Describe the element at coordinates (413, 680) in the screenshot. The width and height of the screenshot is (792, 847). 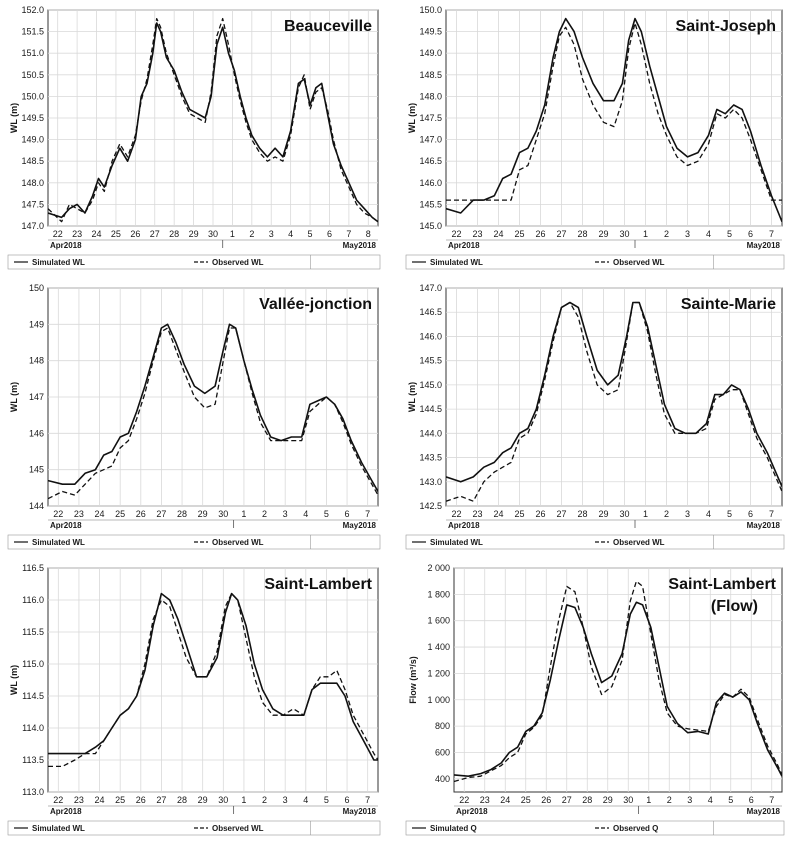
I see `y-axis-label: Flow (m³/s)` at that location.